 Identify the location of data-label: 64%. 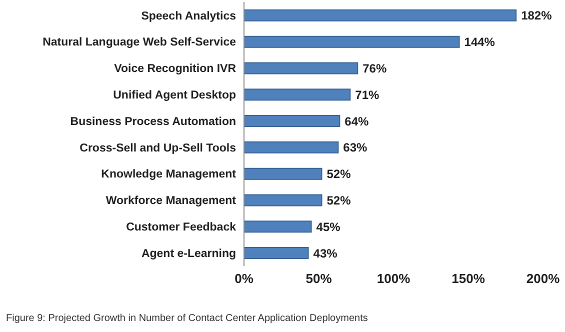
(357, 121).